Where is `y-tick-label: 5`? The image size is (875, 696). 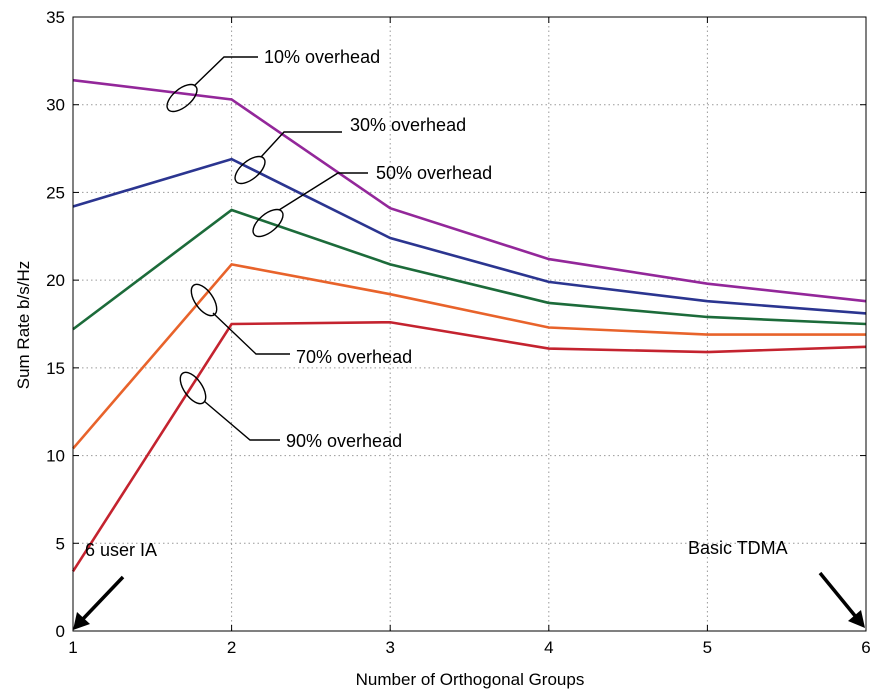 y-tick-label: 5 is located at coordinates (60, 543).